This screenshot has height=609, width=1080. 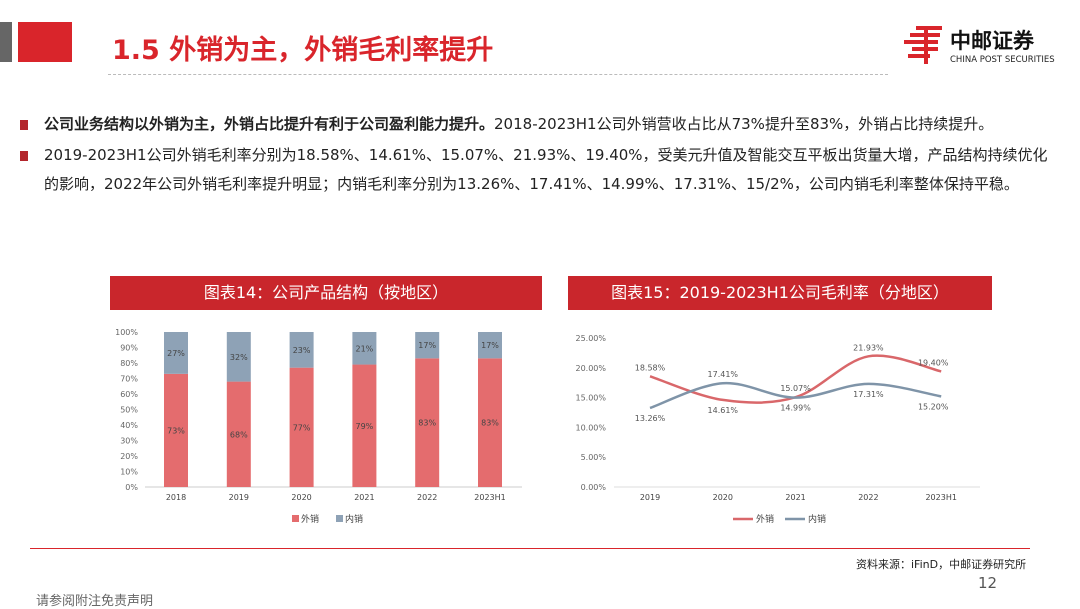 I want to click on bar-内销-2021, so click(x=364, y=348).